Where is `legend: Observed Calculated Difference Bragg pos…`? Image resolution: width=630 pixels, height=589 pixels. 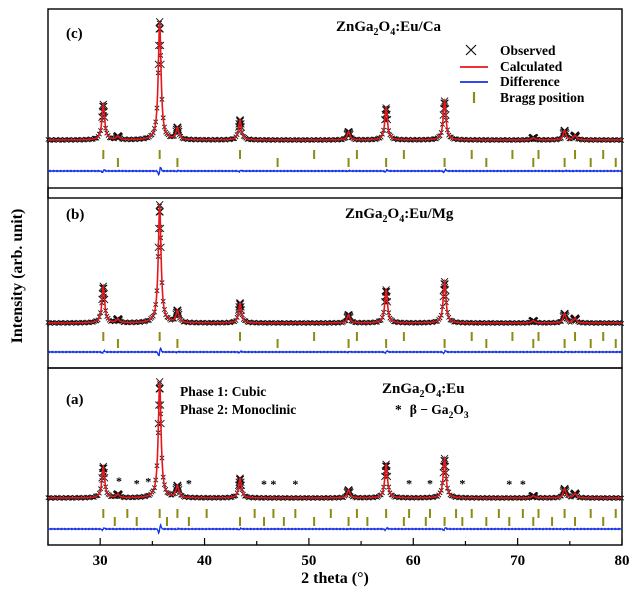 legend: Observed Calculated Difference Bragg pos… is located at coordinates (522, 74).